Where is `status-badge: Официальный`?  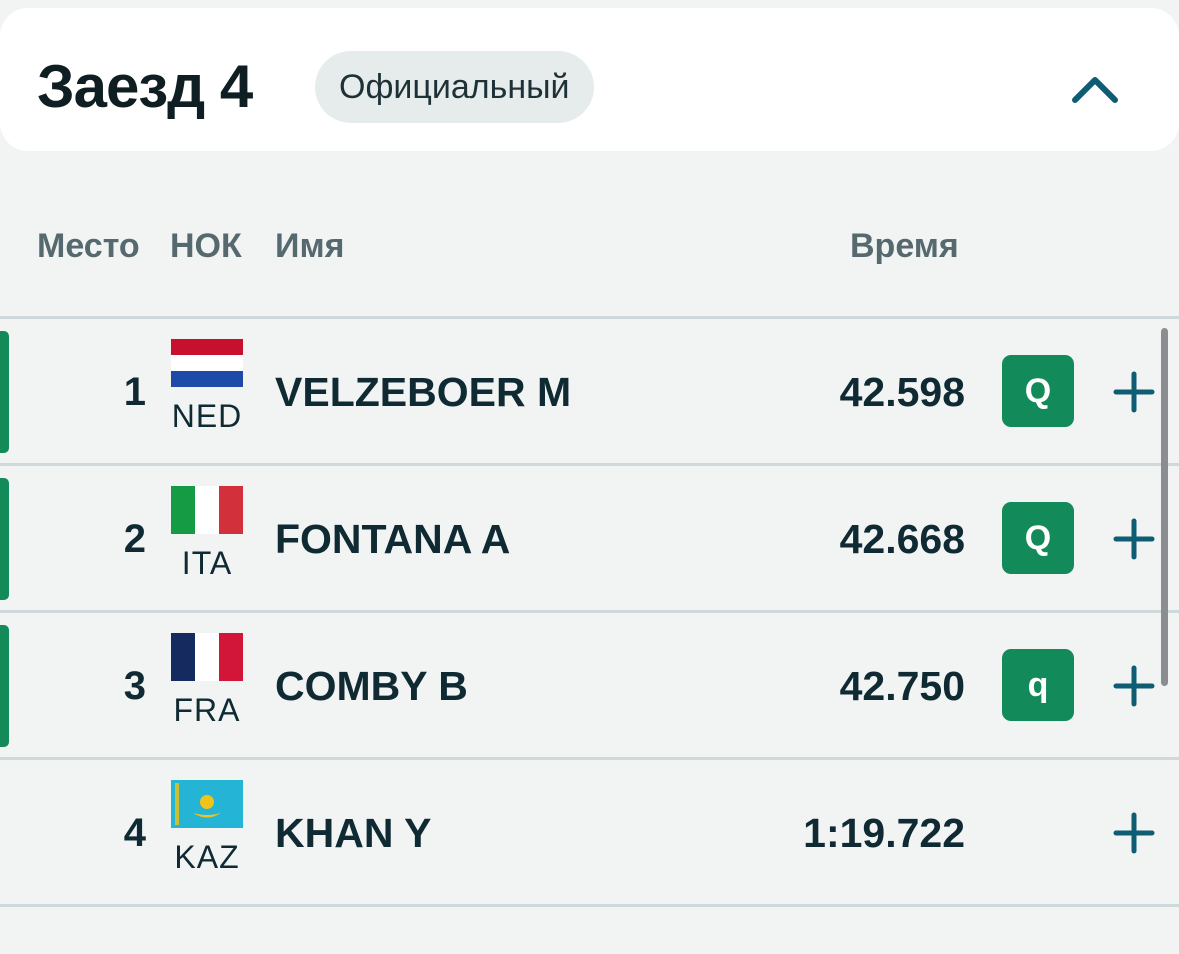 status-badge: Официальный is located at coordinates (454, 87).